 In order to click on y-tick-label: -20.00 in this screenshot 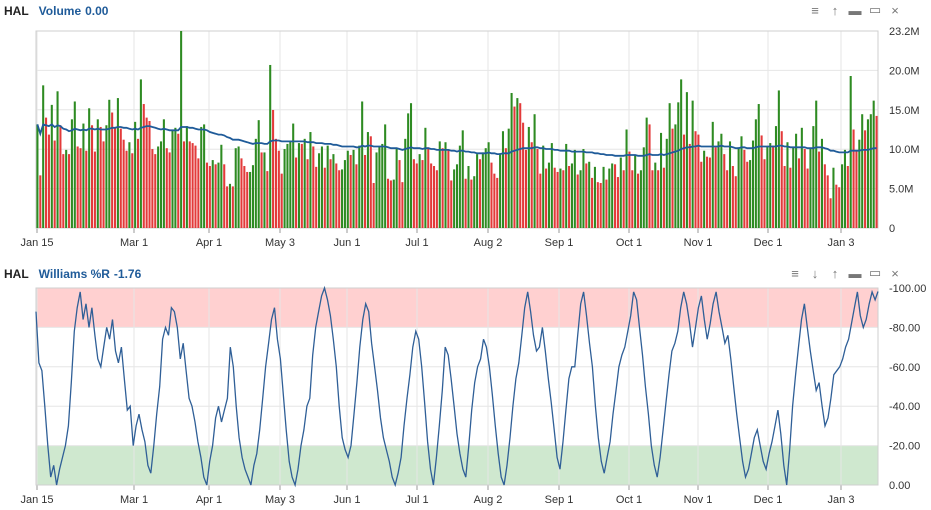, I will do `click(904, 447)`.